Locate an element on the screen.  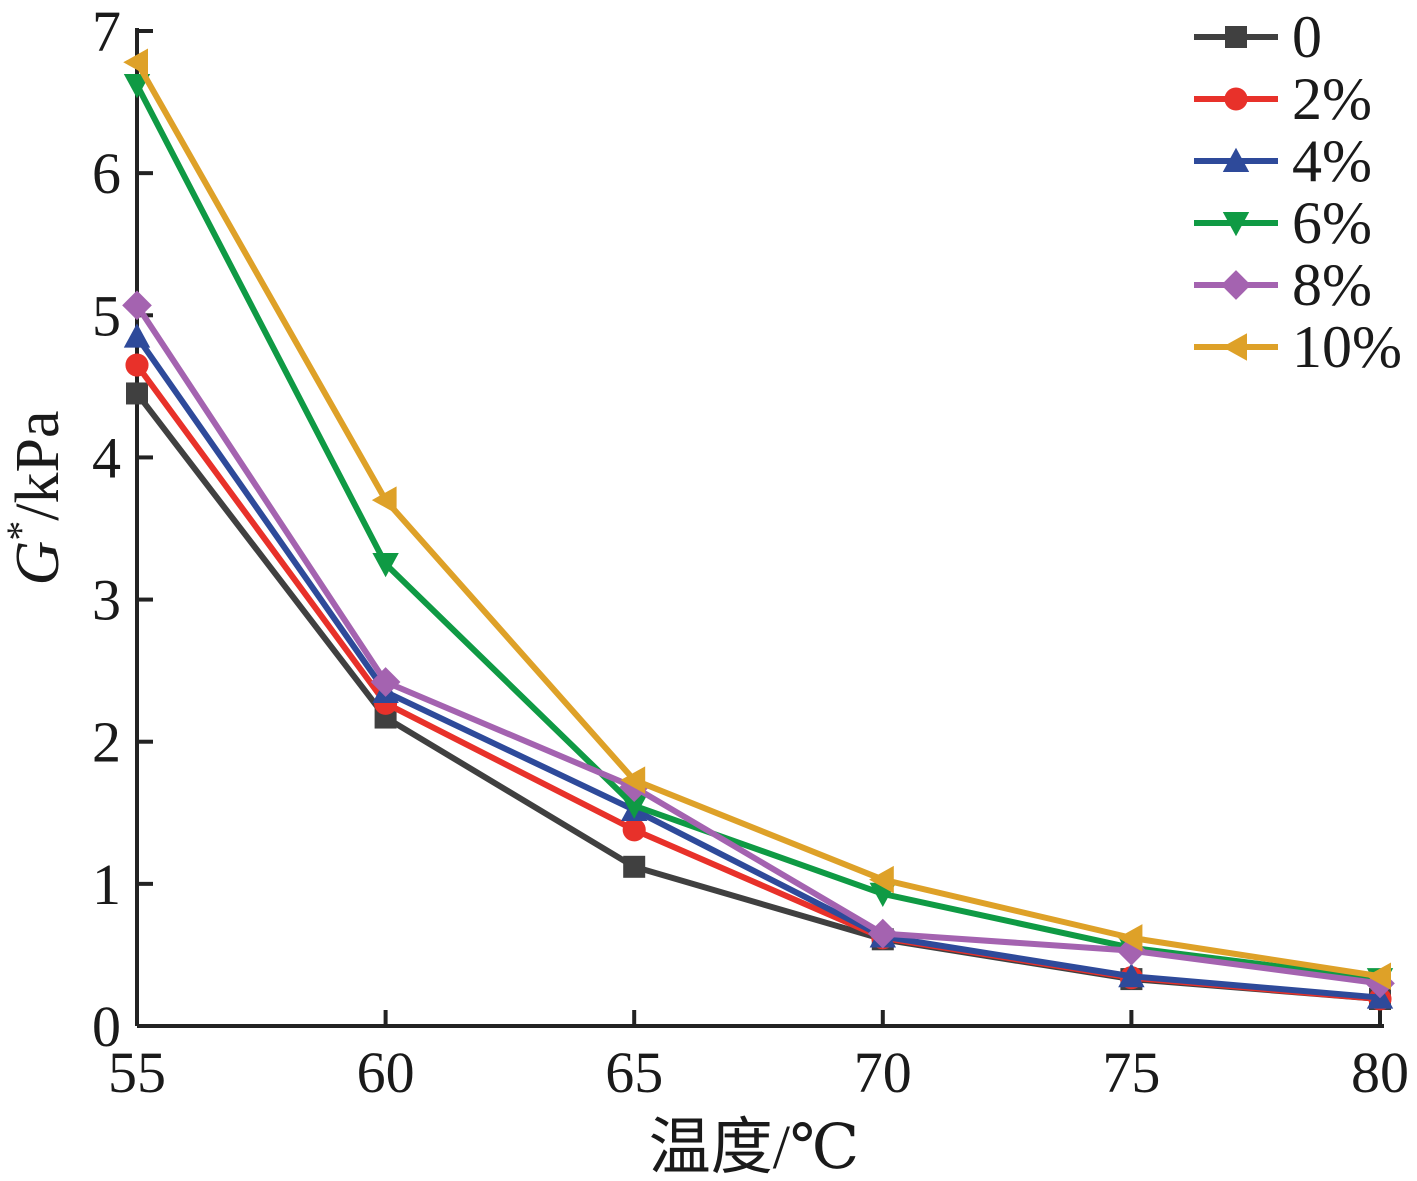
legend-item: 4% is located at coordinates (1283, 161).